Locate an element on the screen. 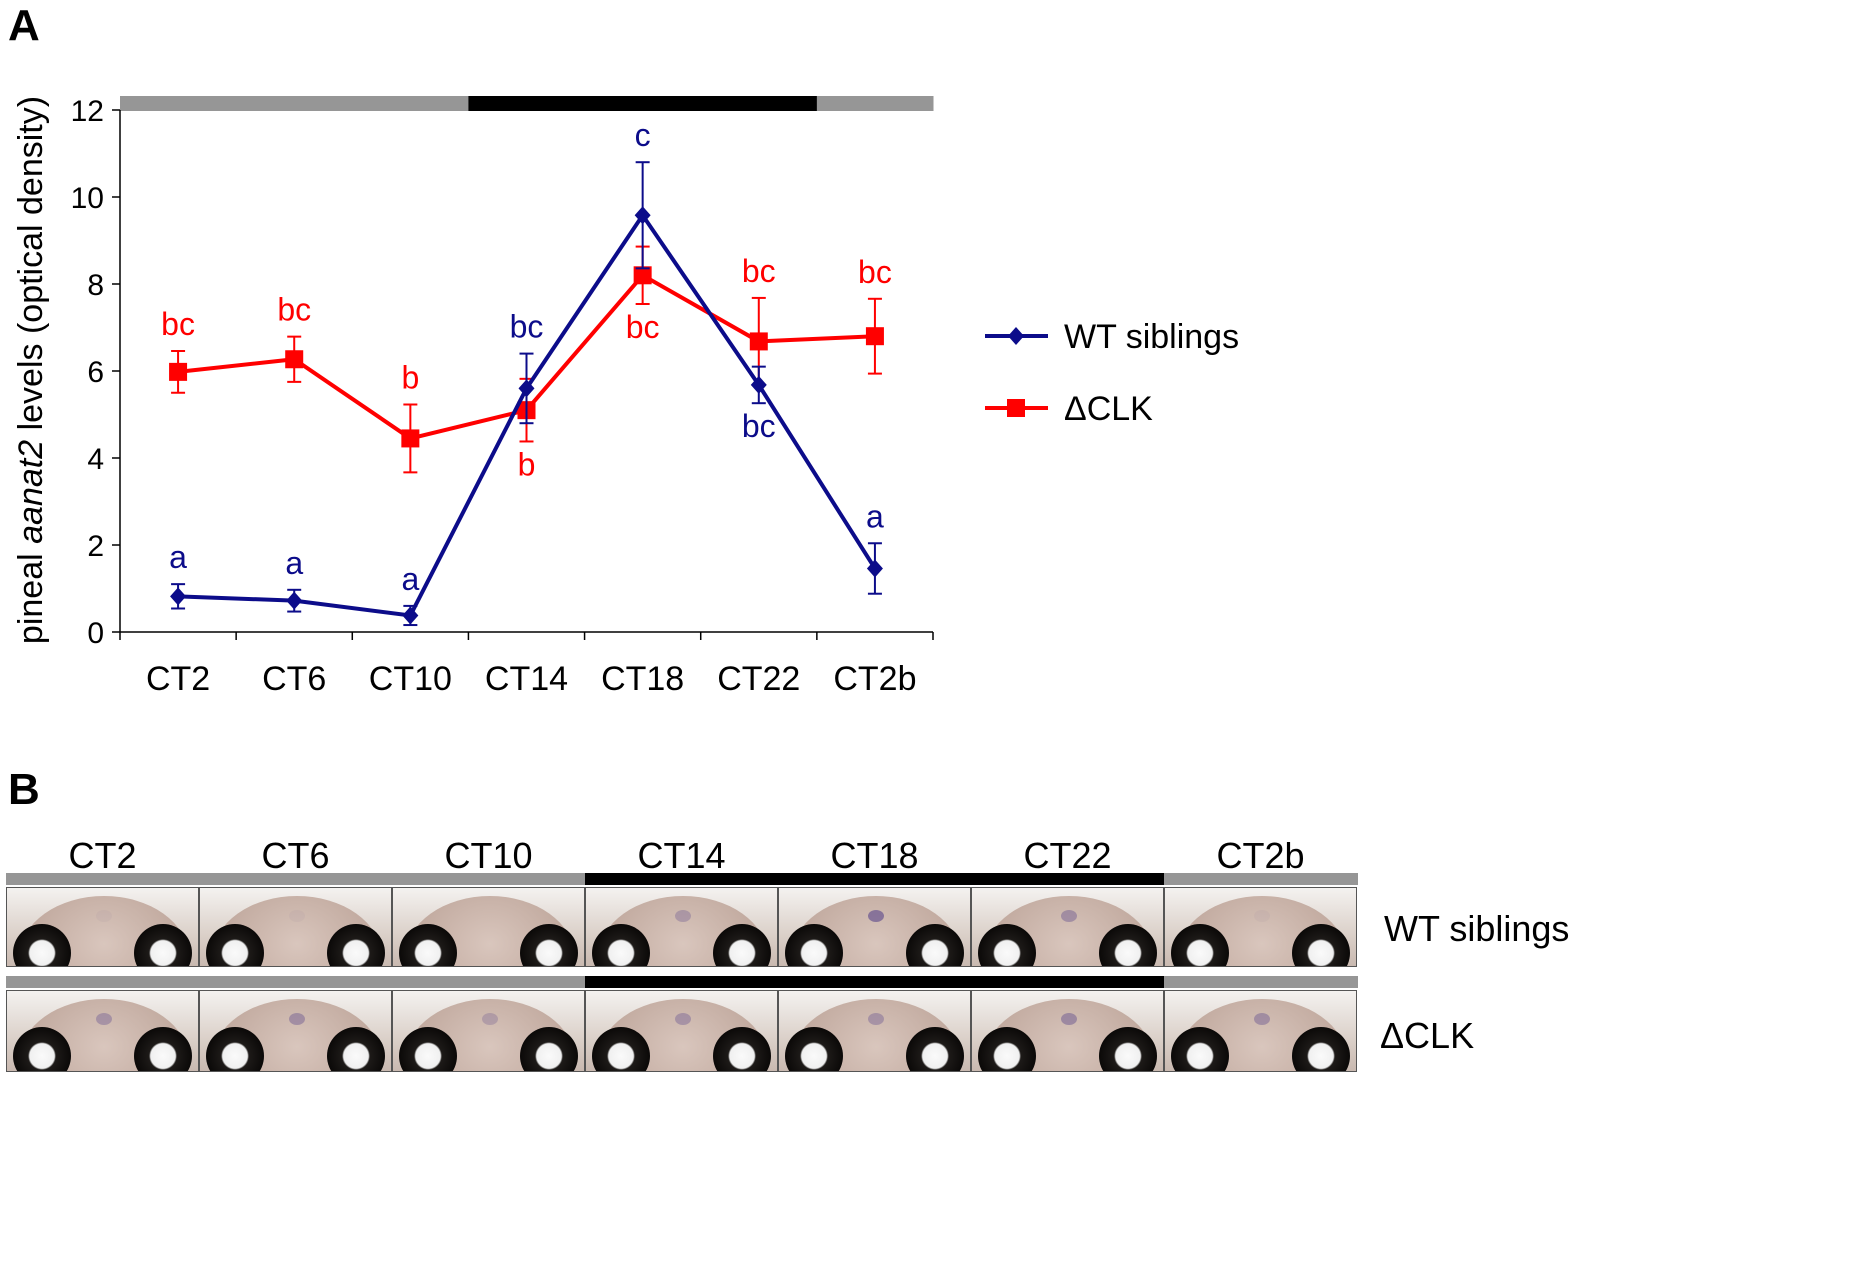 The height and width of the screenshot is (1271, 1850). significance-letter: b is located at coordinates (410, 377).